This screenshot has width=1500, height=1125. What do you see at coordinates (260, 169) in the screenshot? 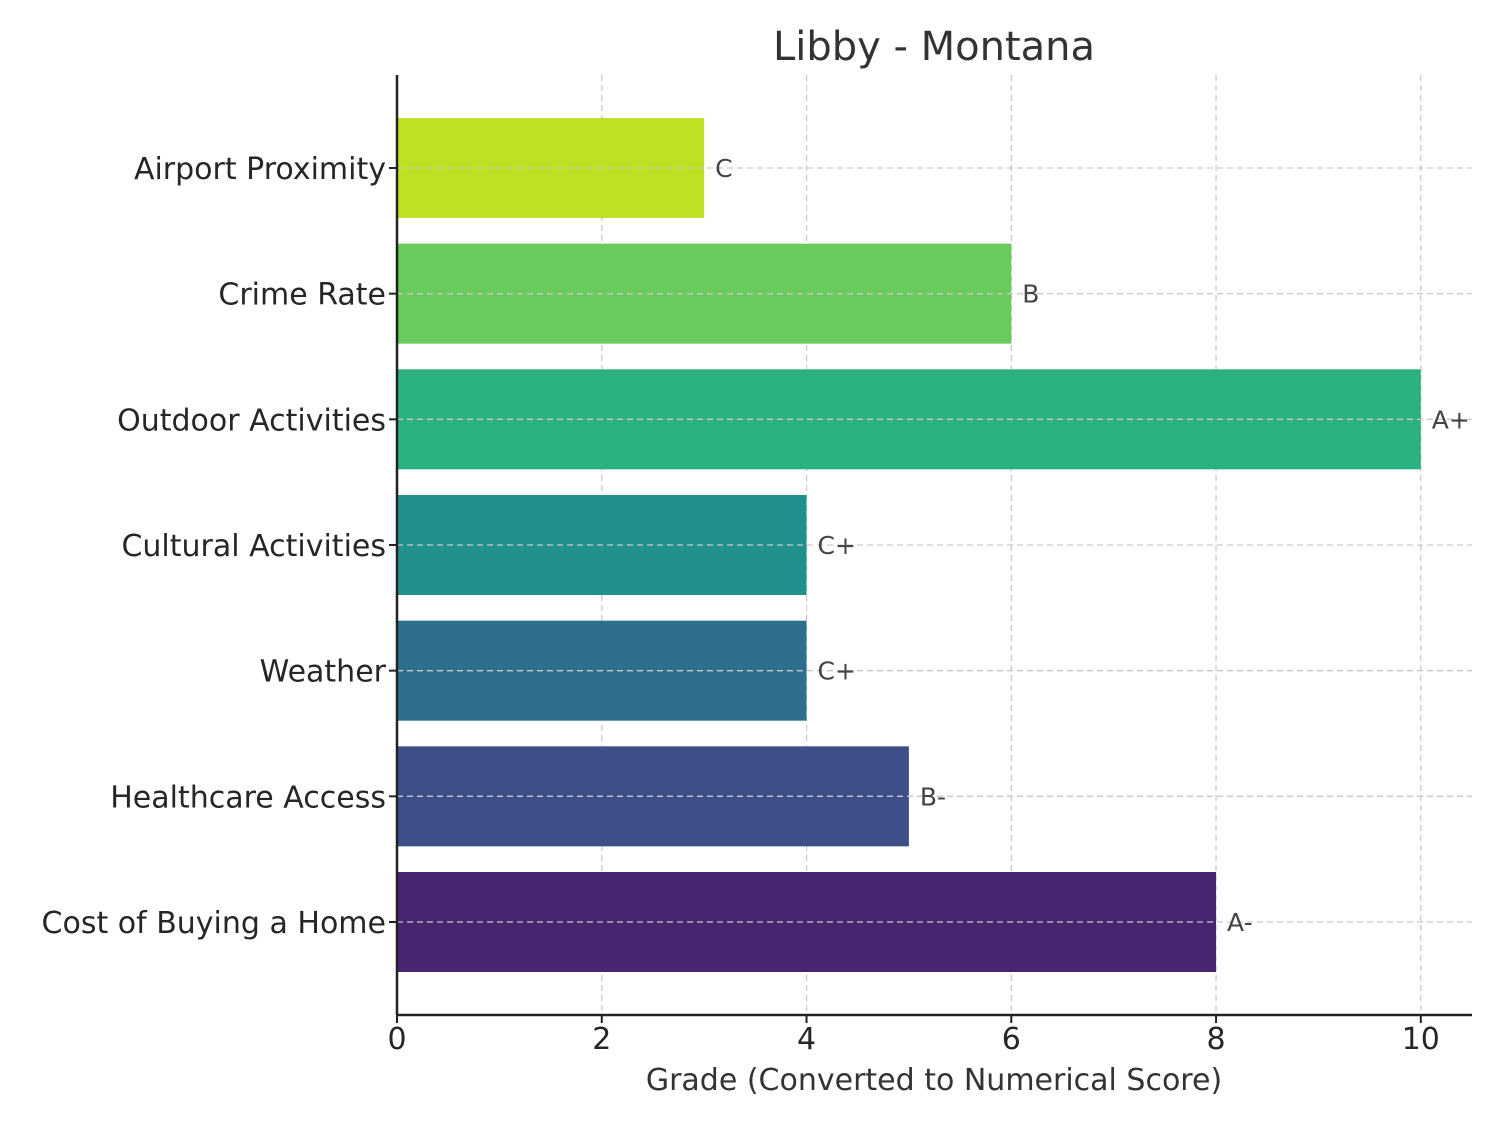
I see `y-tick-label: Airport Proximity` at bounding box center [260, 169].